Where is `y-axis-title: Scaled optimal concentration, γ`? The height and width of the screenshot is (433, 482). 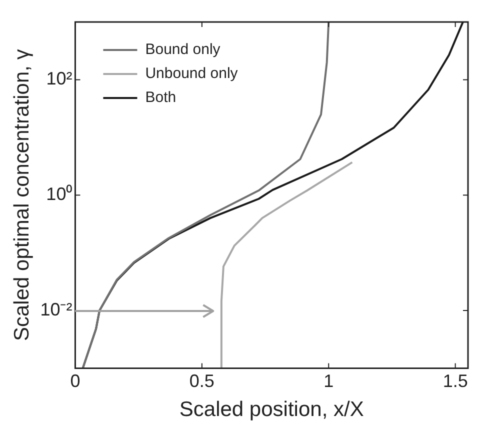
y-axis-title: Scaled optimal concentration, γ is located at coordinates (22, 195).